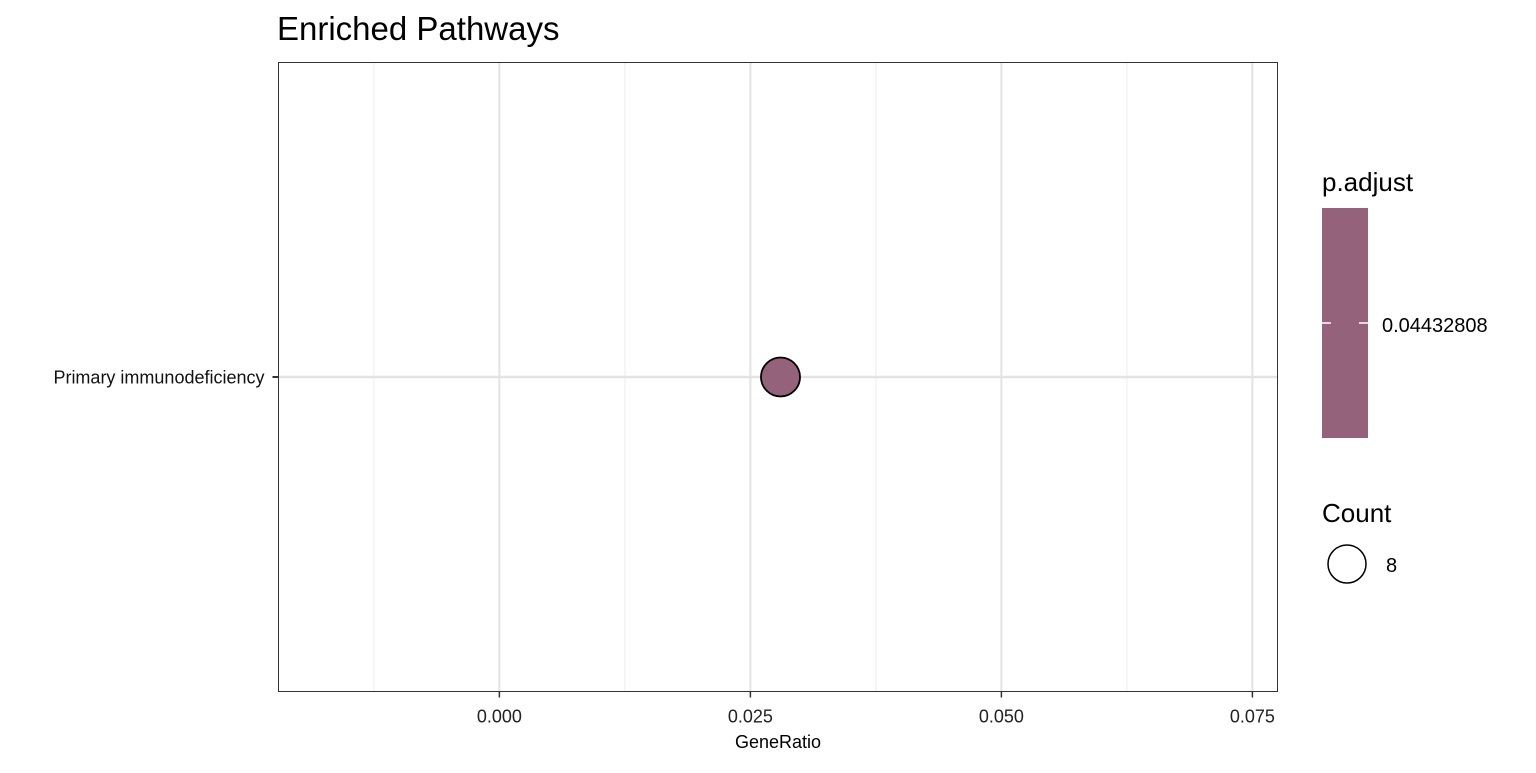 The height and width of the screenshot is (773, 1536). I want to click on data-points, so click(780, 377).